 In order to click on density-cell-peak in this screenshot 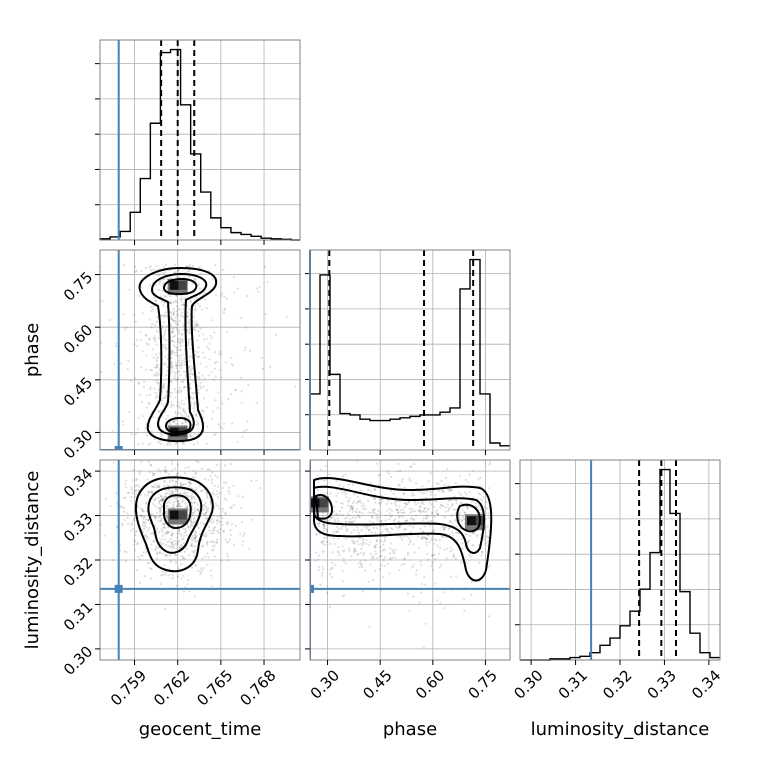, I will do `click(471, 521)`.